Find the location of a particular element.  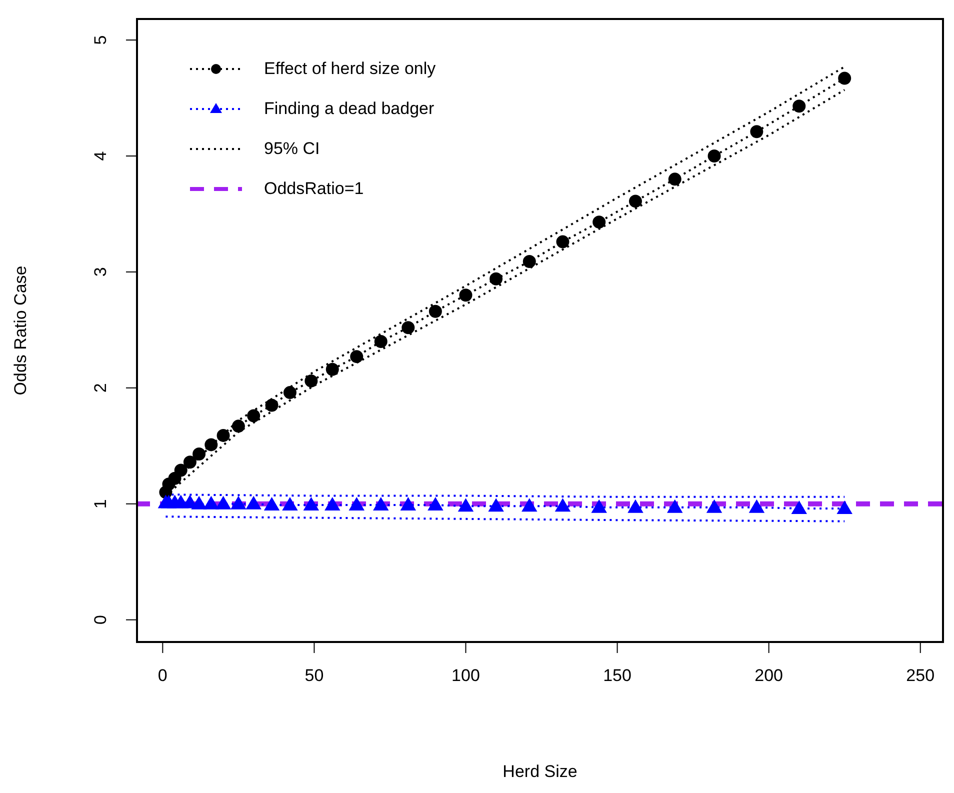

y-tick-label: 3 is located at coordinates (100, 272).